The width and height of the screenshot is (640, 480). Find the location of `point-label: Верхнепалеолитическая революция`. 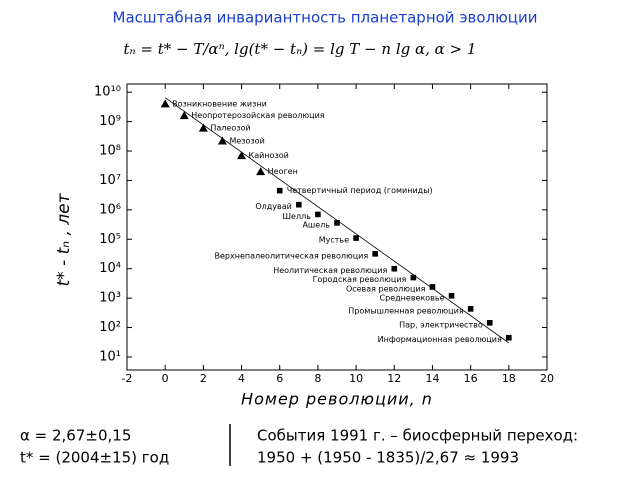

point-label: Верхнепалеолитическая революция is located at coordinates (292, 255).